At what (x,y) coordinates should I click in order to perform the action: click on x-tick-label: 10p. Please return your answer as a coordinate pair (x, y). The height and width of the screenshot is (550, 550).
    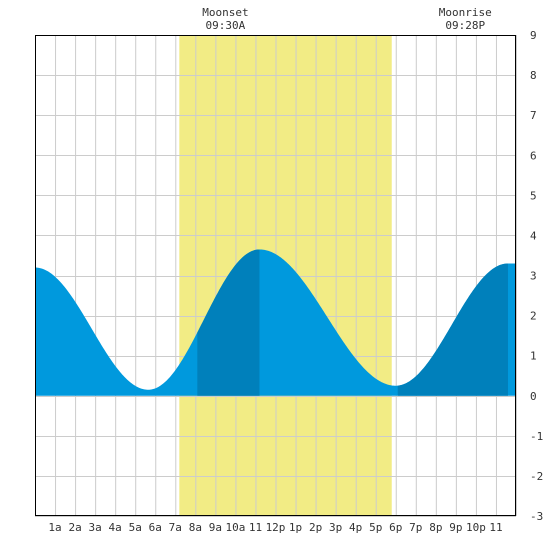
    Looking at the image, I should click on (476, 527).